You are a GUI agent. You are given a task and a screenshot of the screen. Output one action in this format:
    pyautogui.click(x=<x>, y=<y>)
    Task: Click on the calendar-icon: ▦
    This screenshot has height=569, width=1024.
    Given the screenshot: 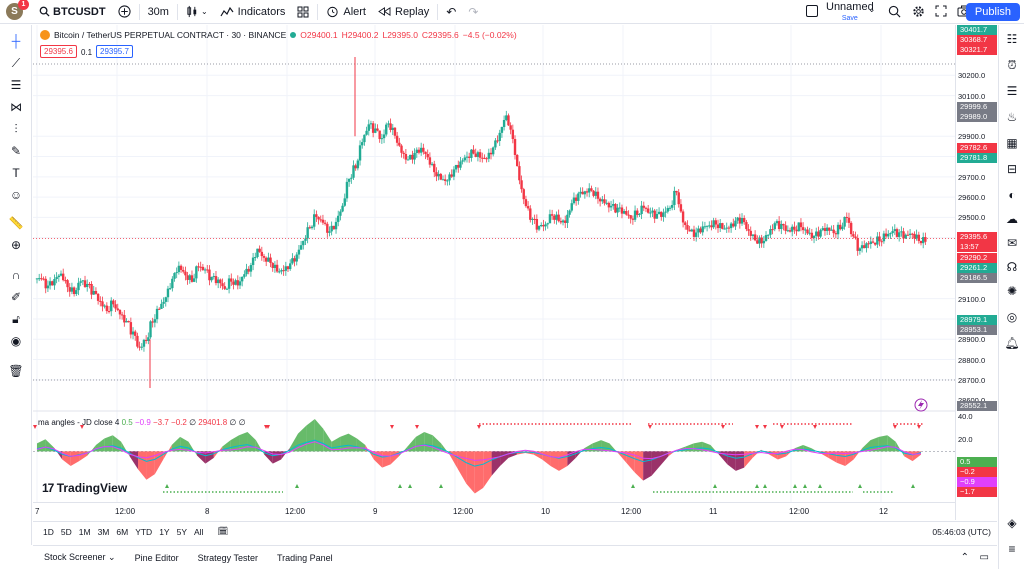 What is the action you would take?
    pyautogui.click(x=1012, y=143)
    